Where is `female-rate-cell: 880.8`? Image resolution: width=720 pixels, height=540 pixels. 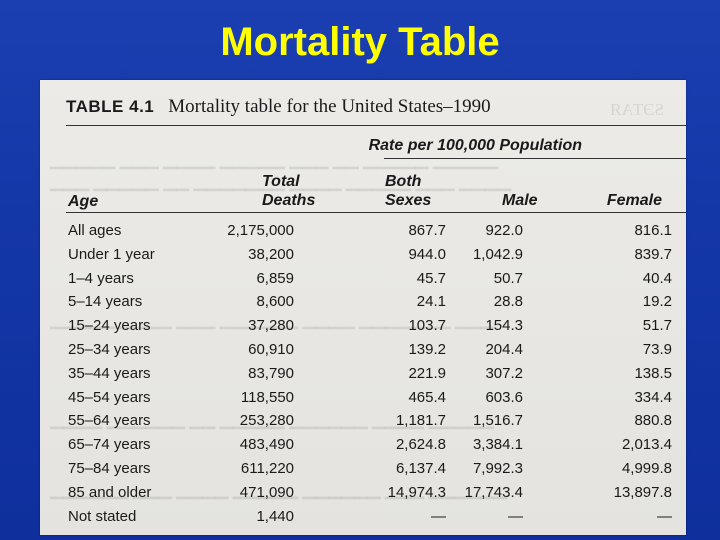
female-rate-cell: 880.8 is located at coordinates (653, 421).